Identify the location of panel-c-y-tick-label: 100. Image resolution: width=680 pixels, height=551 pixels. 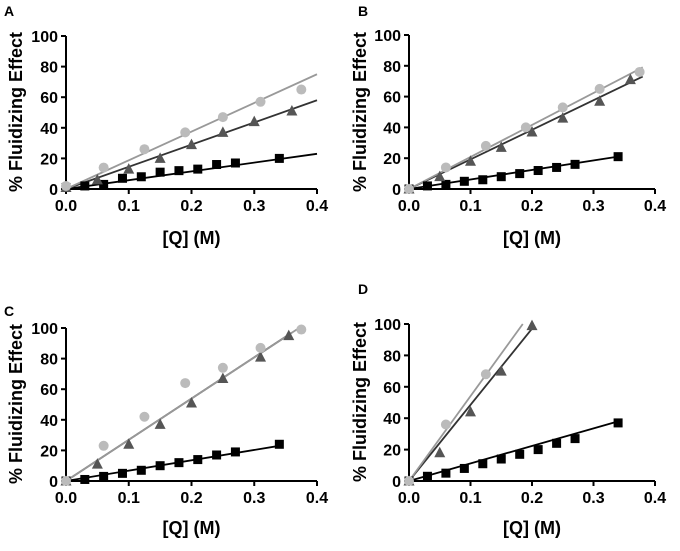
(44, 329).